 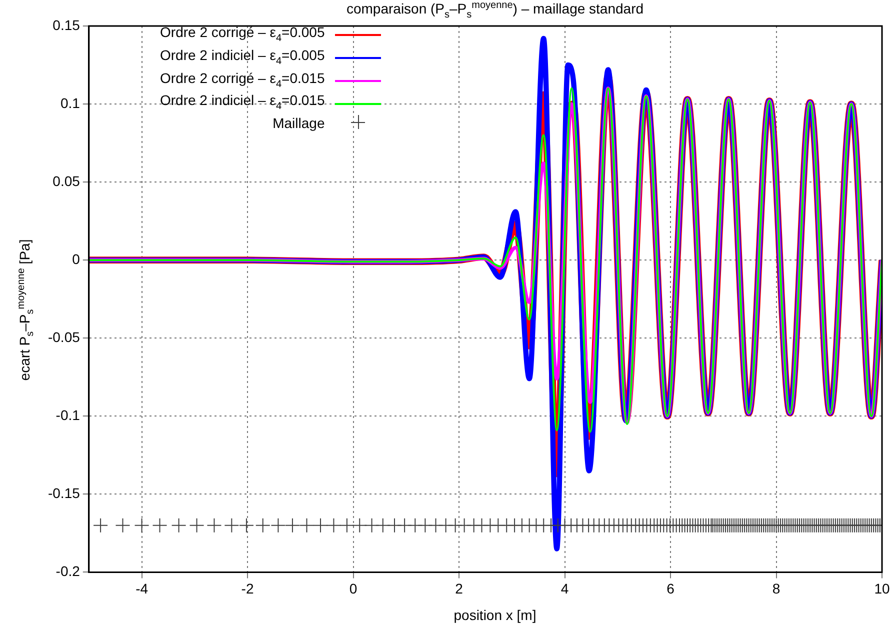 I want to click on legend-label: Ordre 2 indiciel – ε$_{4}$=0.005, so click(x=242, y=57).